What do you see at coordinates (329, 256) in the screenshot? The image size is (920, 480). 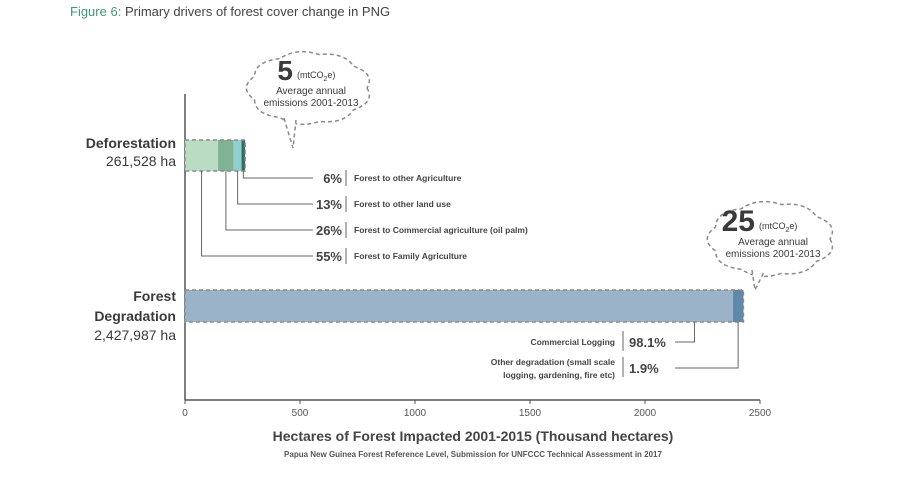 I see `segment-percent: 55%` at bounding box center [329, 256].